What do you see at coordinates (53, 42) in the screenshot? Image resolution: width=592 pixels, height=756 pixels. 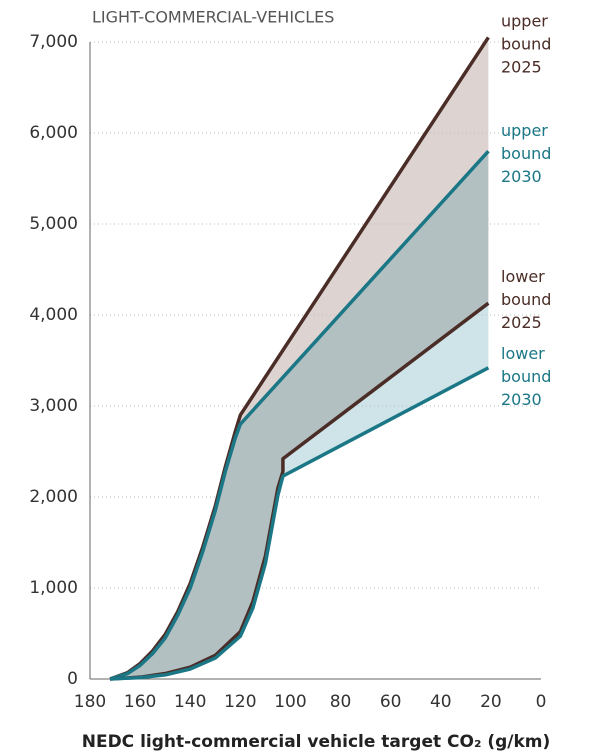 I see `y-tick-label: 7,000` at bounding box center [53, 42].